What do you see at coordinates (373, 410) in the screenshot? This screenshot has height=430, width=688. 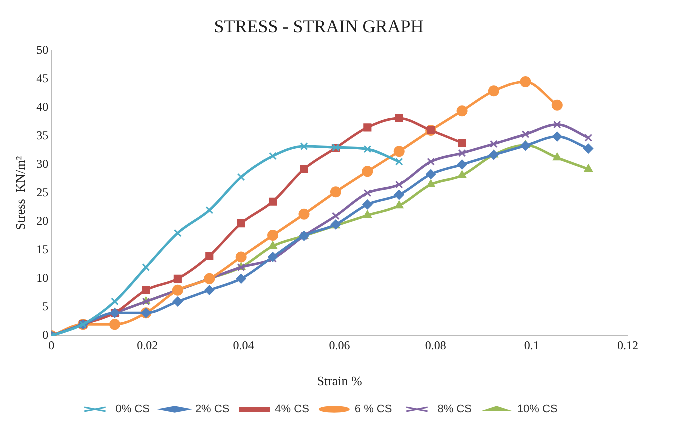 I see `legend-label: 6 % CS` at bounding box center [373, 410].